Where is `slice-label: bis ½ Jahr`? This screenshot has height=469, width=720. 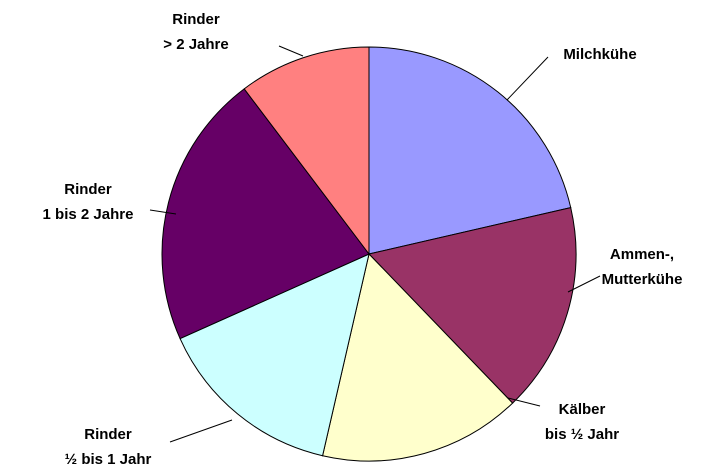
slice-label: bis ½ Jahr is located at coordinates (582, 434).